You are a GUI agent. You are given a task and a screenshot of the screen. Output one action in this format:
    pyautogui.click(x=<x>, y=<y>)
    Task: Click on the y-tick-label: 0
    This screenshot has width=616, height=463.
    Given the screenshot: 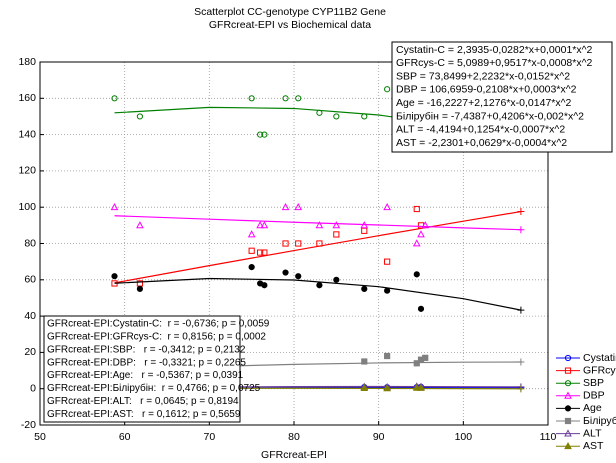 What is the action you would take?
    pyautogui.click(x=33, y=388)
    